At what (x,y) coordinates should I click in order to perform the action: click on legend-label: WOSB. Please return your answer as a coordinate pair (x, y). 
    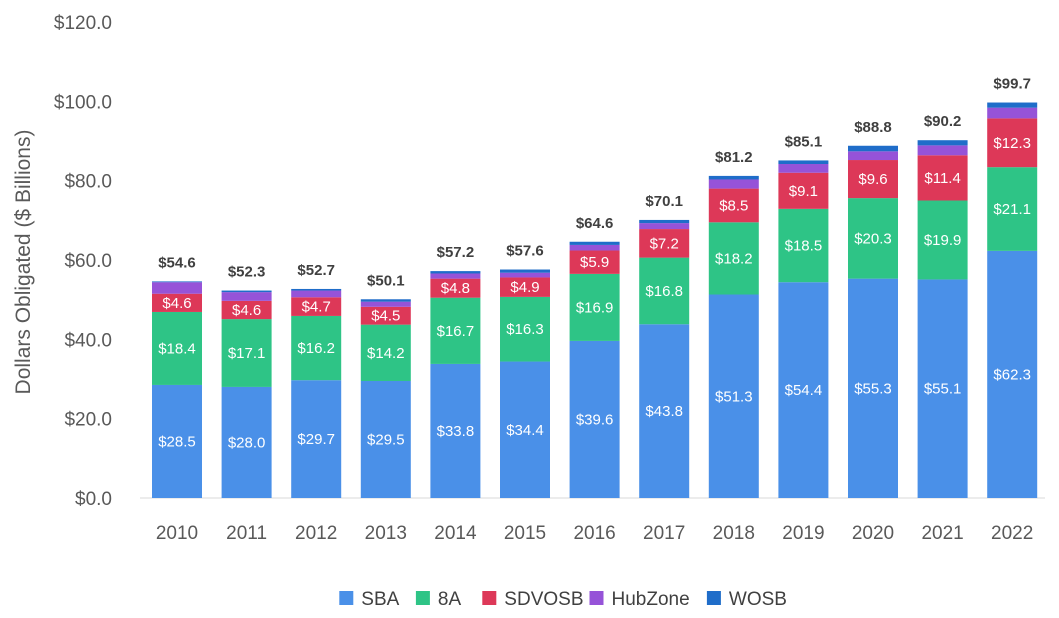
    Looking at the image, I should click on (758, 599).